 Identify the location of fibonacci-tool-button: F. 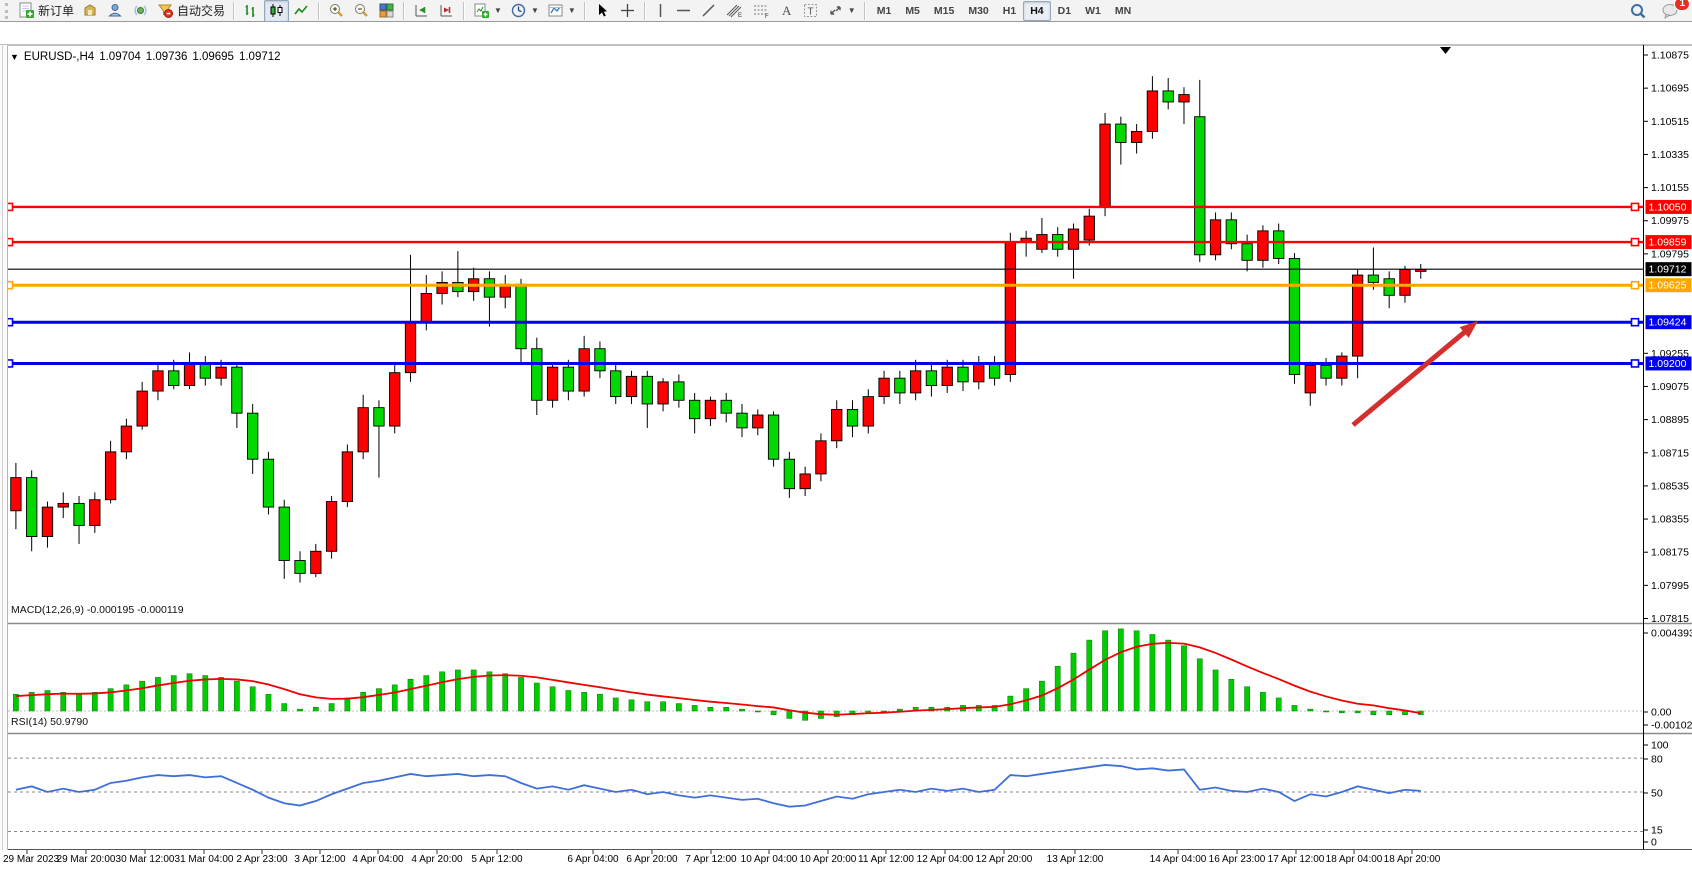
(761, 11).